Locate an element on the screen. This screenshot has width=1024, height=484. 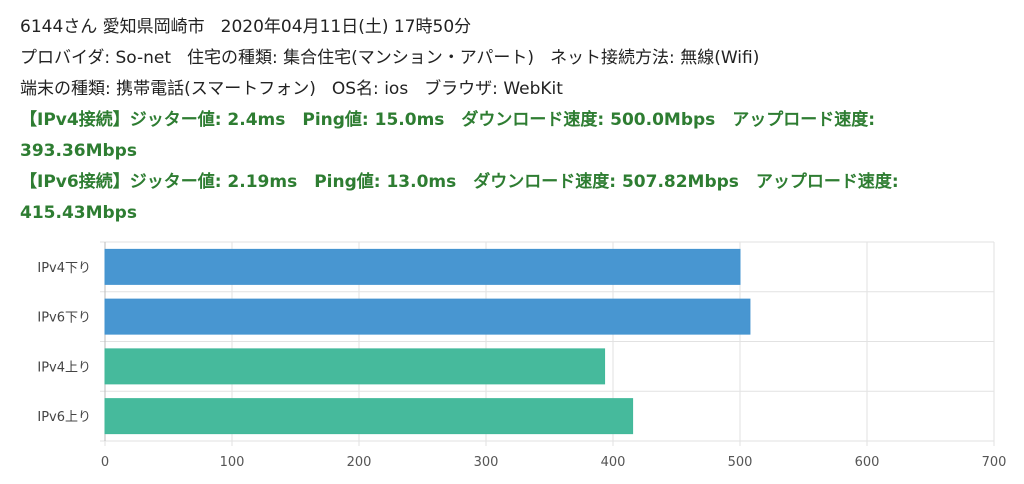
category-label: IPv6上り is located at coordinates (64, 417).